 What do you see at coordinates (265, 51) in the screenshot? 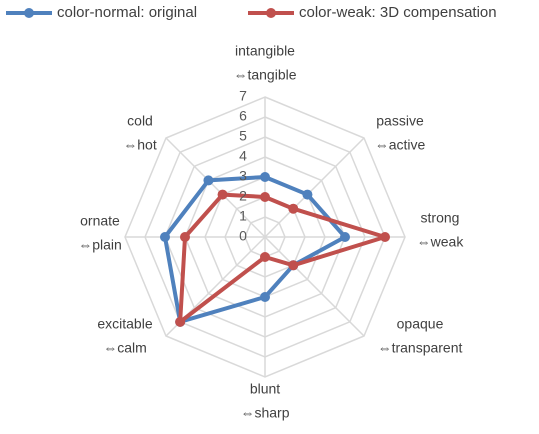
I see `category-label: intangible` at bounding box center [265, 51].